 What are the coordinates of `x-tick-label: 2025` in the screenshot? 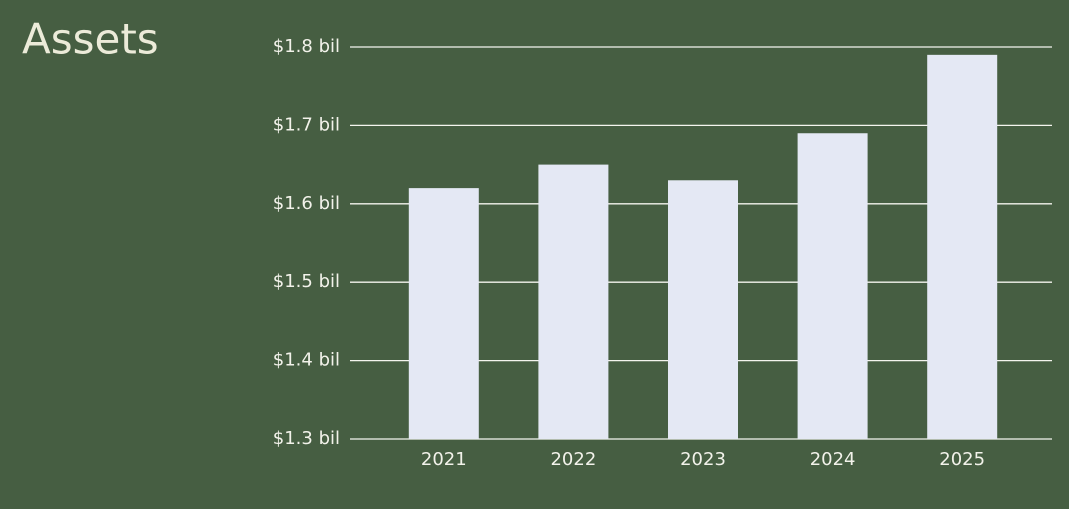 It's located at (962, 459).